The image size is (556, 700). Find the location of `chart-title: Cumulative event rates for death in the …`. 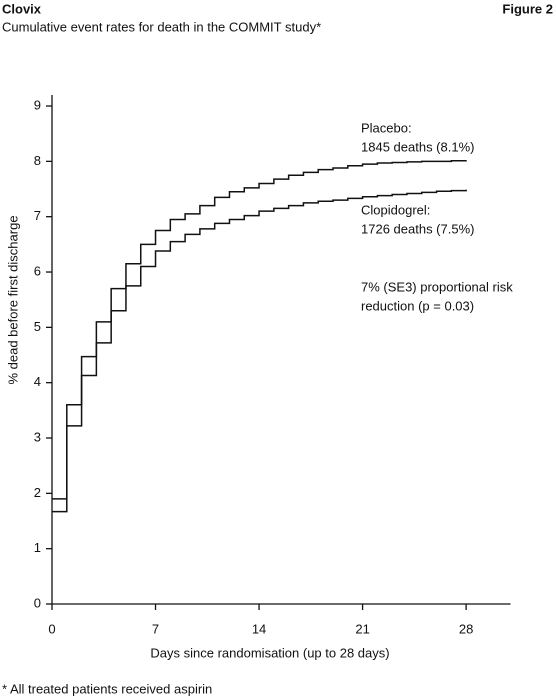

chart-title: Cumulative event rates for death in the … is located at coordinates (161, 26).